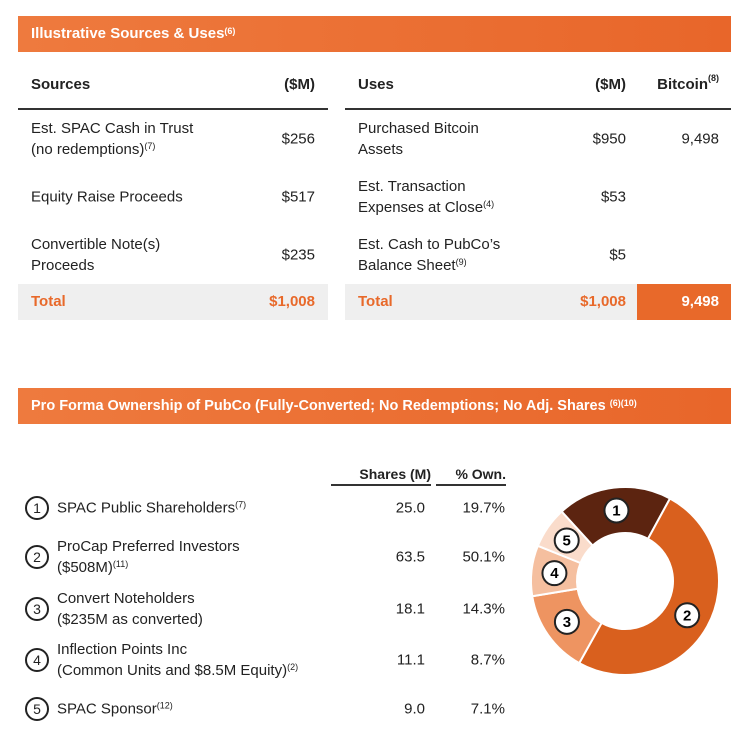  What do you see at coordinates (120, 564) in the screenshot?
I see `footnote: (11)` at bounding box center [120, 564].